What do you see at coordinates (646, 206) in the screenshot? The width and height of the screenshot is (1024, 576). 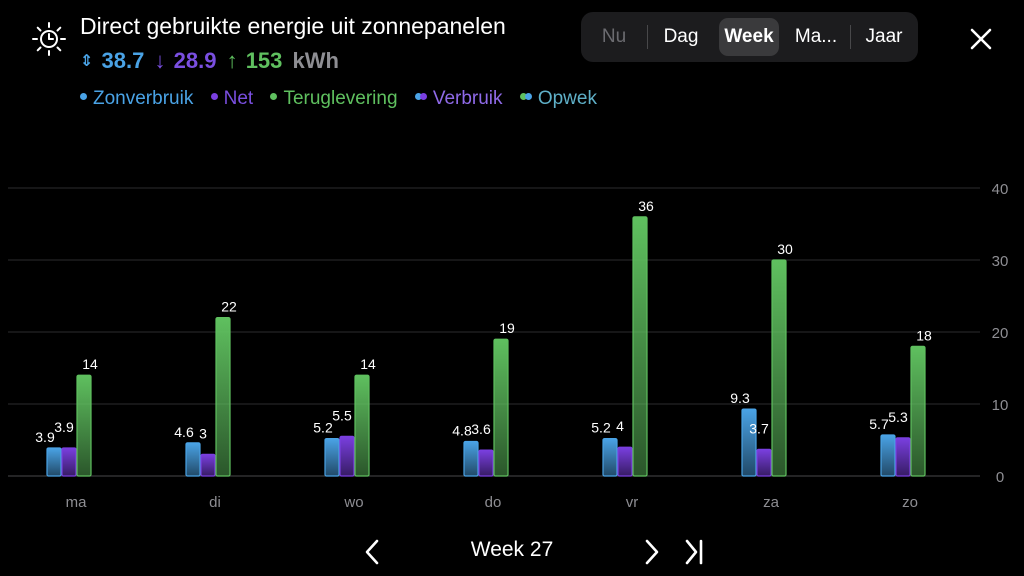 I see `data-label: 36` at bounding box center [646, 206].